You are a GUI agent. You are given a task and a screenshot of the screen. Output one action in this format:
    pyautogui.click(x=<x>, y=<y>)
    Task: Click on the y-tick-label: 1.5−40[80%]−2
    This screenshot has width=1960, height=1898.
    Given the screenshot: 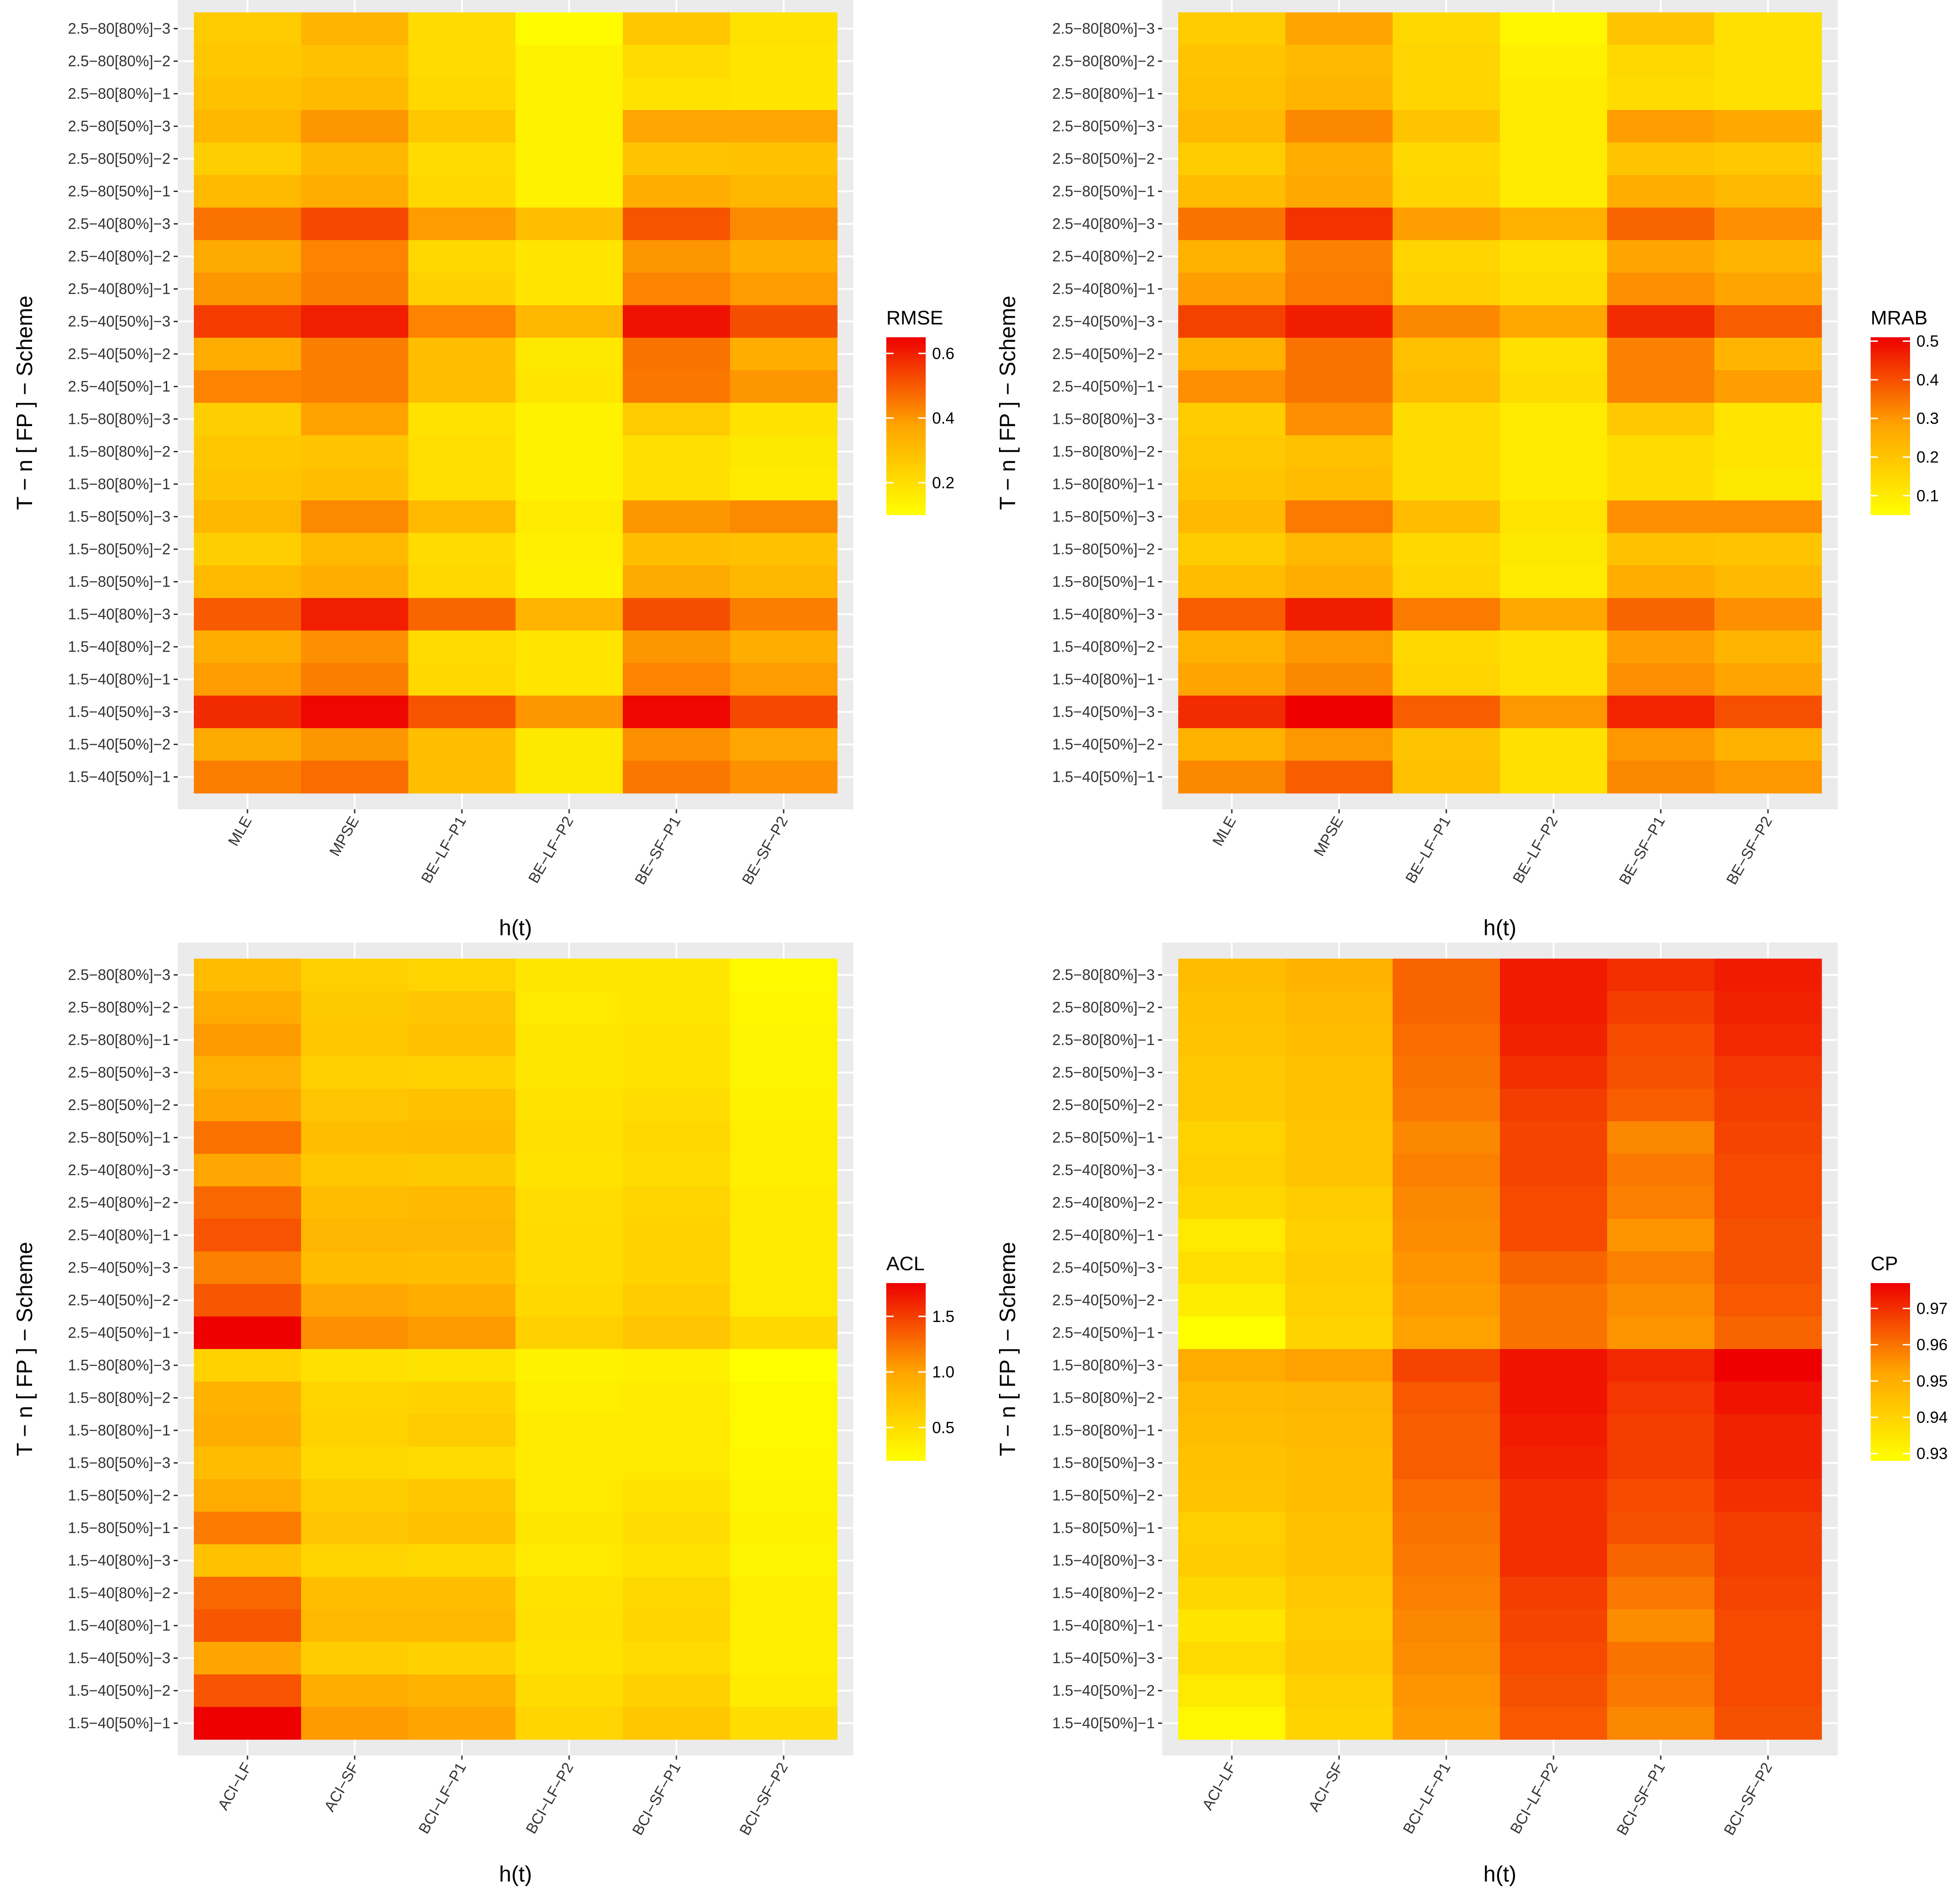 What is the action you would take?
    pyautogui.click(x=119, y=1593)
    